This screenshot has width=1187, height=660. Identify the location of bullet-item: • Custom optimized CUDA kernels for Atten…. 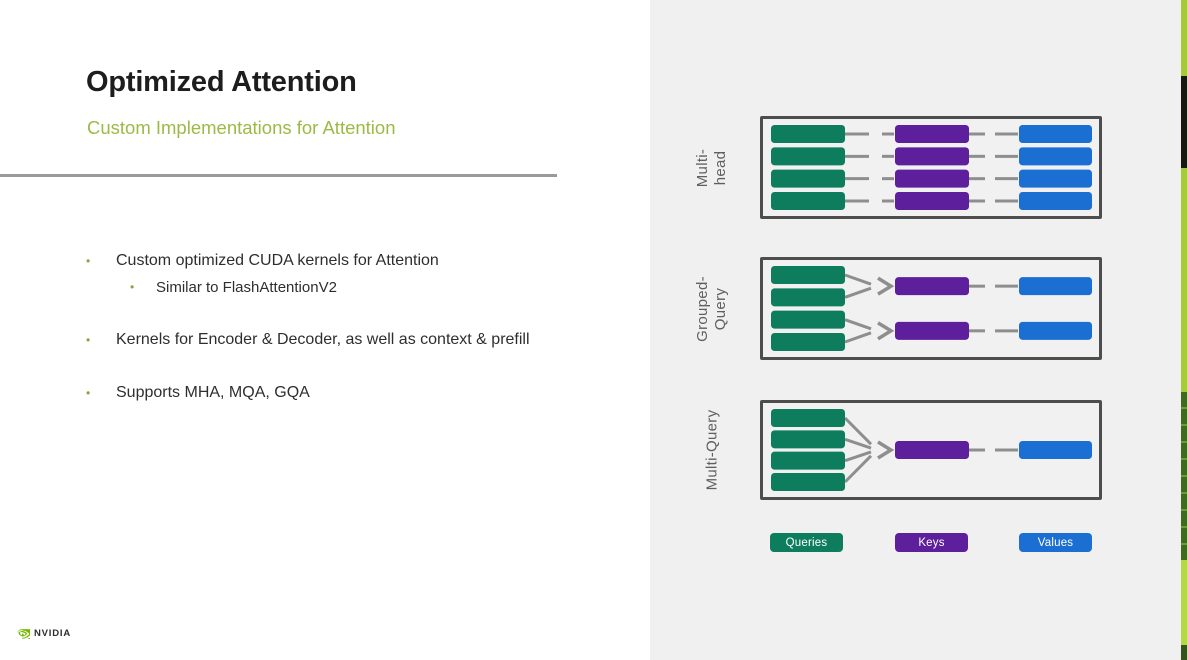
(356, 261).